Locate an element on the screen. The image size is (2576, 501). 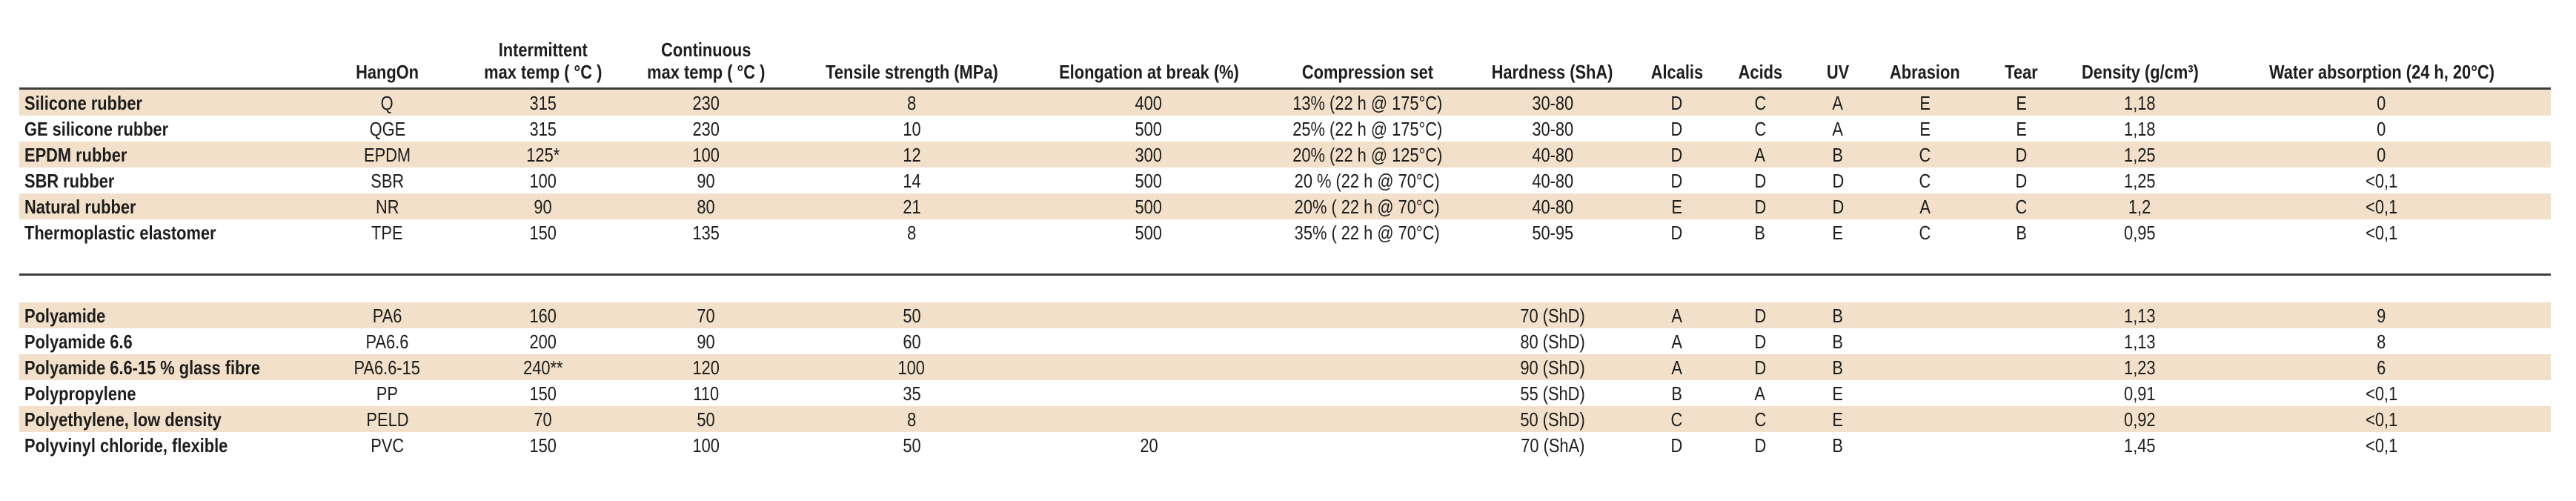
cell-continuous-max-temp: 100 is located at coordinates (706, 445).